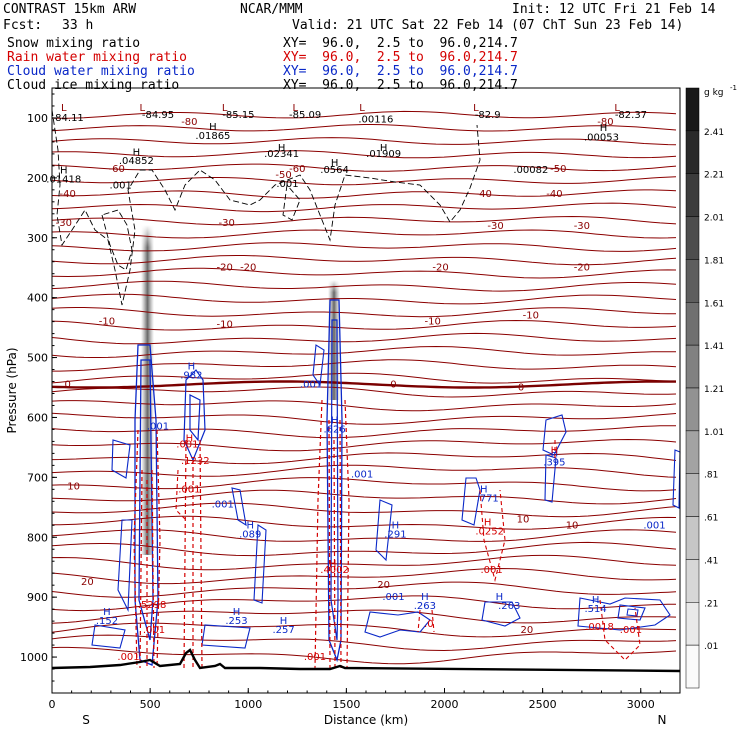  What do you see at coordinates (543, 704) in the screenshot?
I see `x-tick-label: 2500` at bounding box center [543, 704].